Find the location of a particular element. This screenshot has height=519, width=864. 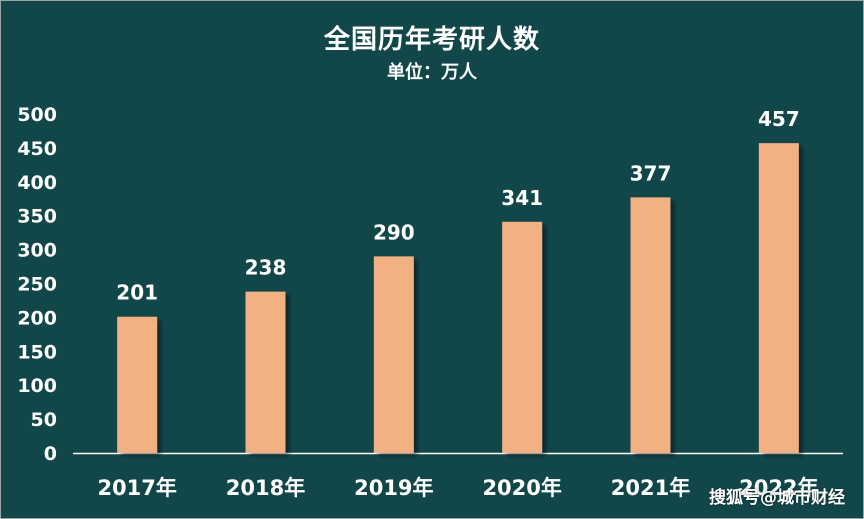

y-tick-label: 200 is located at coordinates (37, 318).